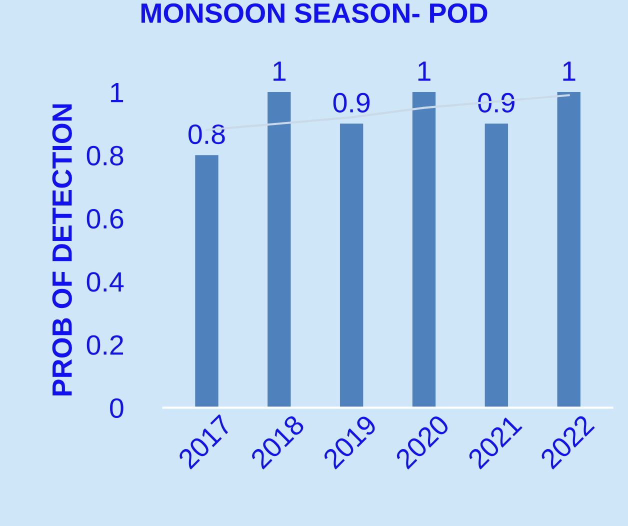 This screenshot has width=628, height=526. What do you see at coordinates (314, 13) in the screenshot?
I see `chart-title: MONSOON SEASON- POD` at bounding box center [314, 13].